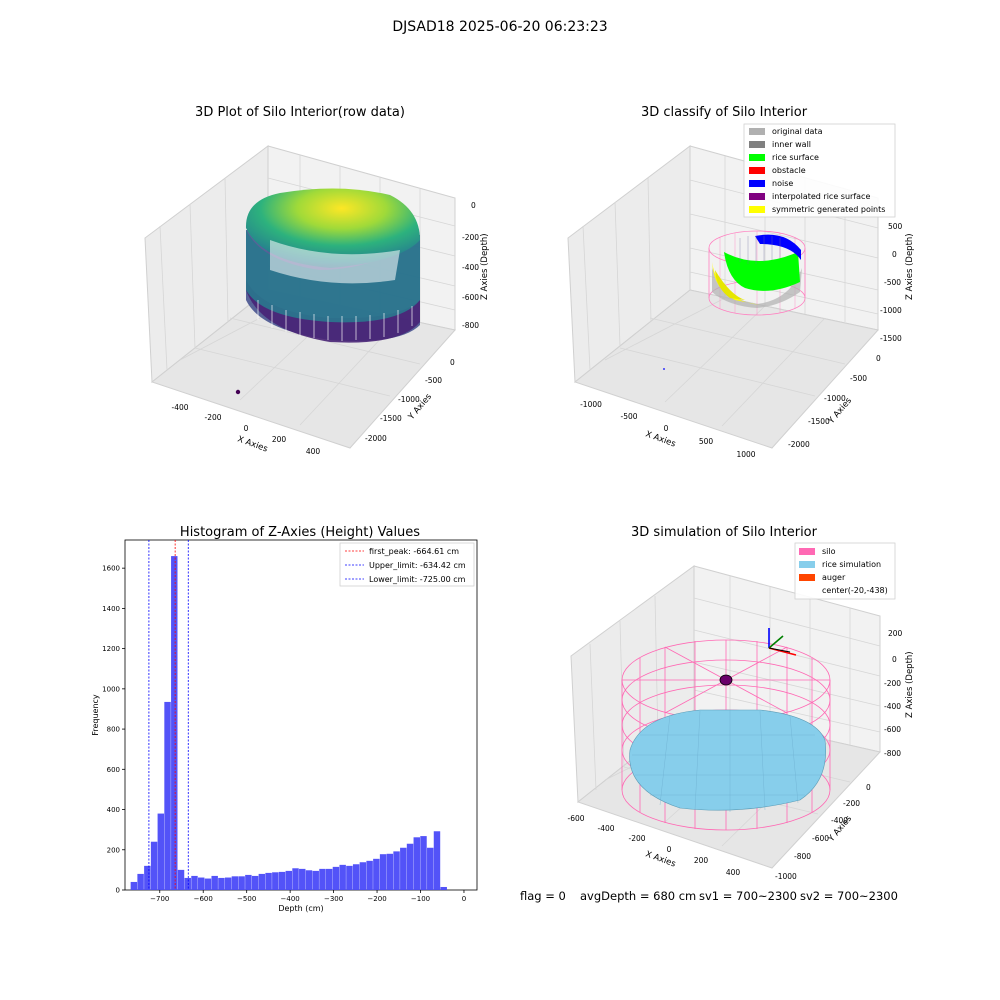 Image resolution: width=1000 pixels, height=1000 pixels. I want to click on x-tick-label: −100, so click(420, 899).